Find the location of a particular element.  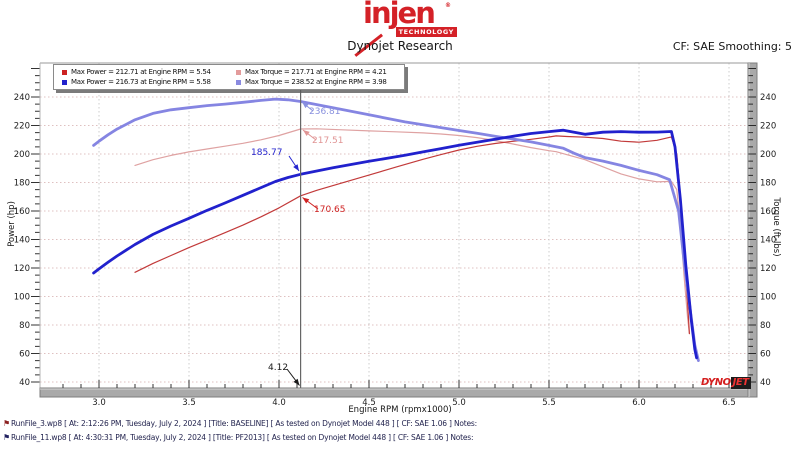

x-tick-label: 3.0 is located at coordinates (99, 403).